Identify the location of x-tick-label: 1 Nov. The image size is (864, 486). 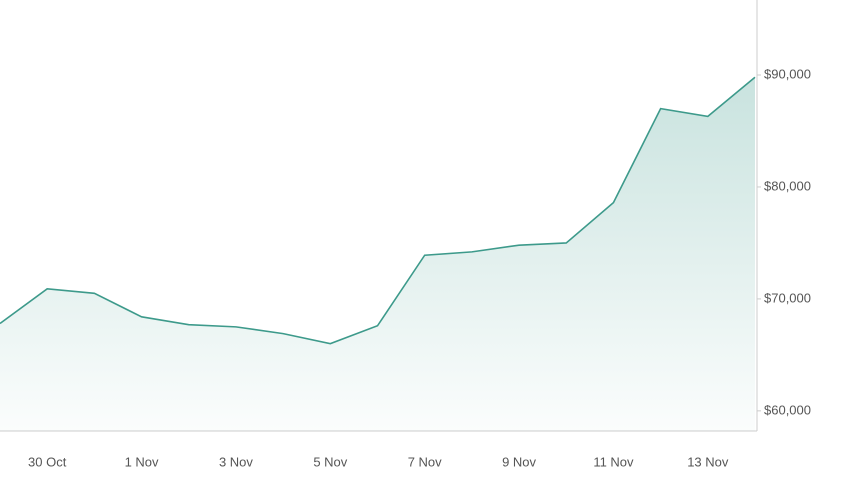
(142, 461).